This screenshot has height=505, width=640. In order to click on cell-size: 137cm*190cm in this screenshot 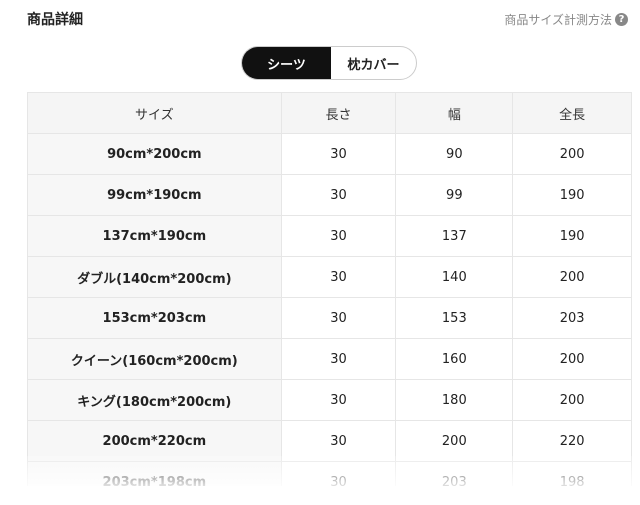, I will do `click(154, 236)`.